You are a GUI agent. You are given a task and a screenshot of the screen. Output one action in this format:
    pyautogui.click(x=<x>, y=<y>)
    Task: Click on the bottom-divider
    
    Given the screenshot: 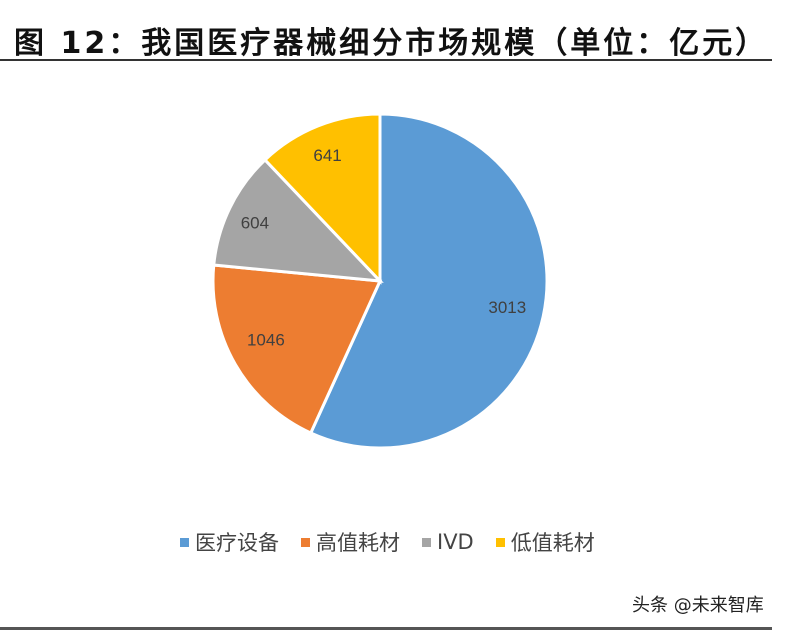 What is the action you would take?
    pyautogui.click(x=386, y=628)
    